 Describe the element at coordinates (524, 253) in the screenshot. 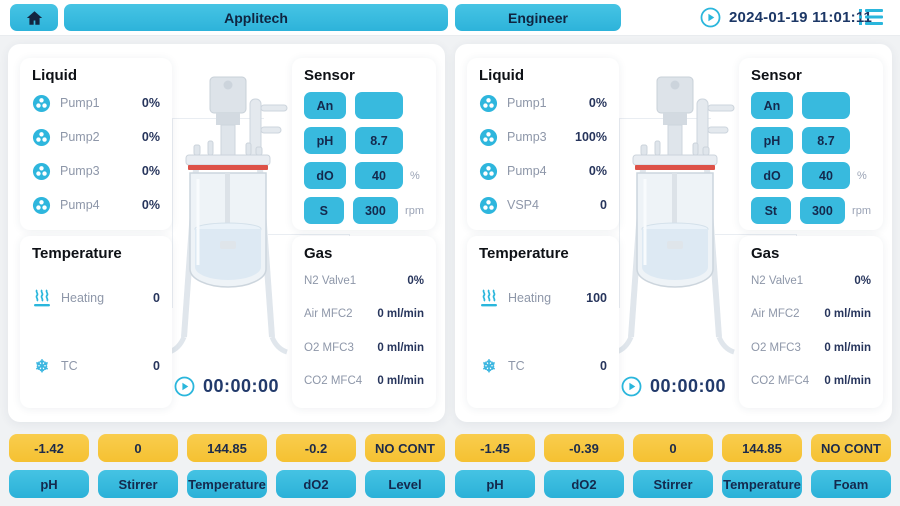

I see `temperature-title: Temperature` at that location.